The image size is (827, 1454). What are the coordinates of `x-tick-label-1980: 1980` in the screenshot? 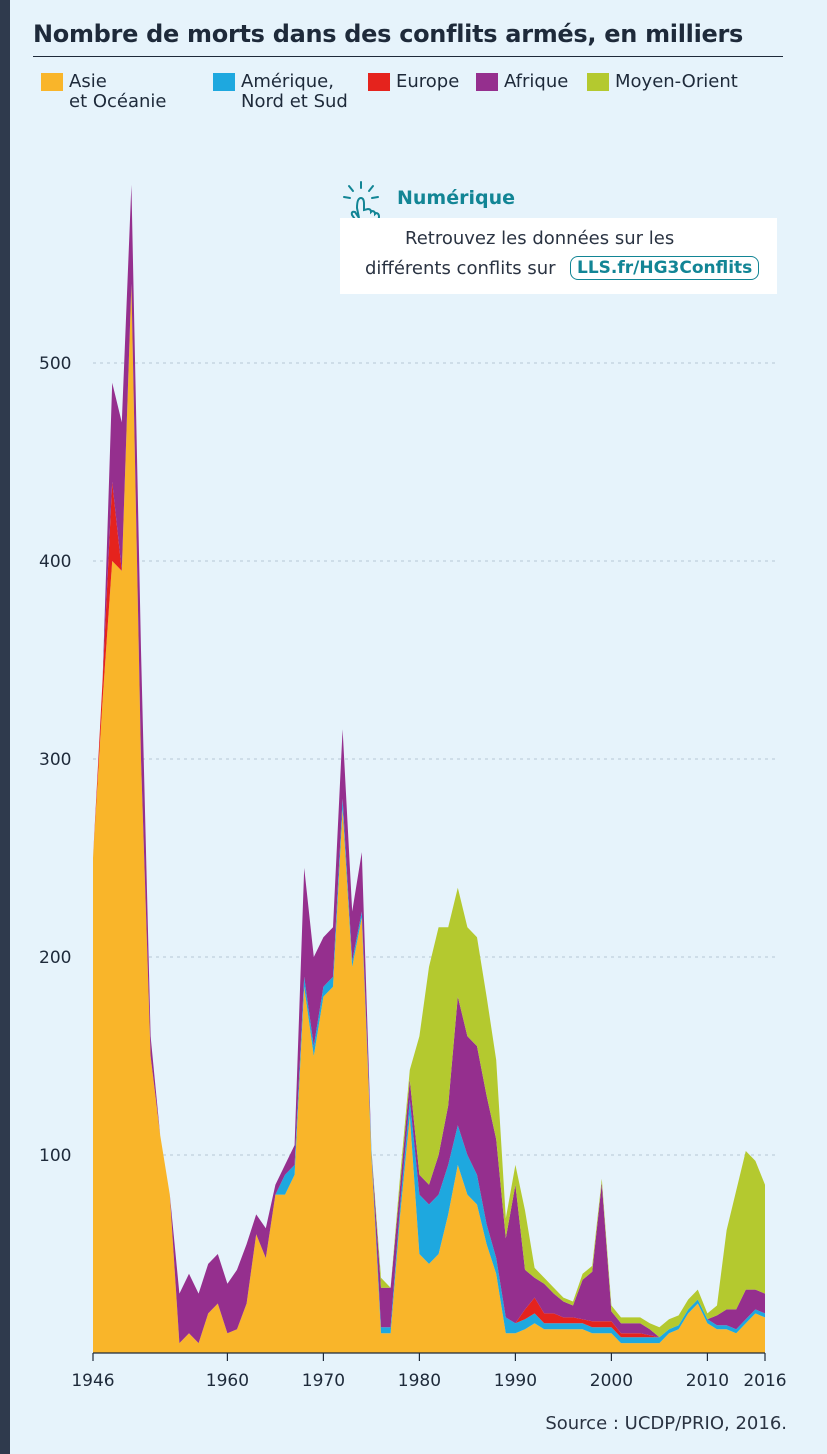 It's located at (419, 1381).